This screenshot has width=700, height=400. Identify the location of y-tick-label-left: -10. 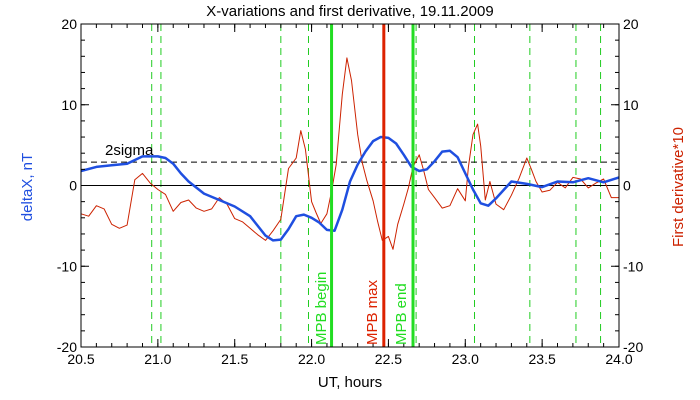
(67, 266).